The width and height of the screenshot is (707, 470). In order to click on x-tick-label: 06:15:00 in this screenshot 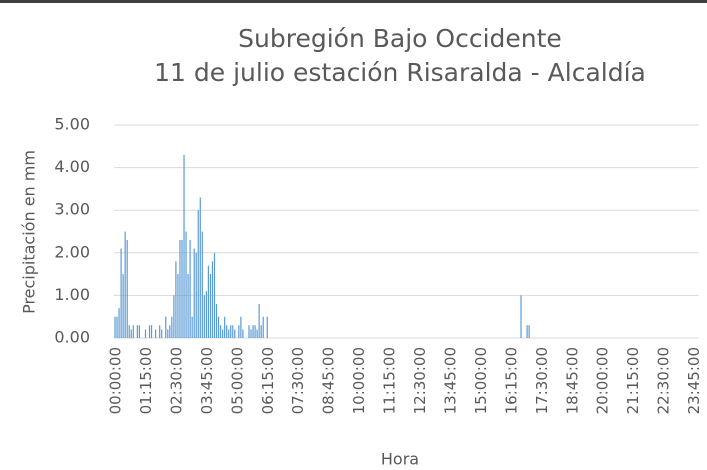, I will do `click(268, 380)`.